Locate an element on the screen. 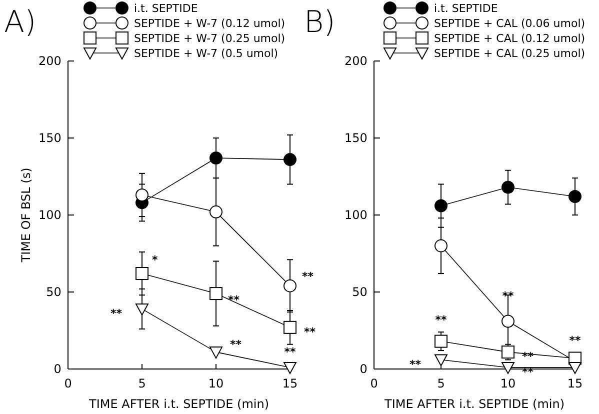 Image resolution: width=599 pixels, height=414 pixels. legend-label: SEPTIDE + CAL (0.25 umol) is located at coordinates (510, 53).